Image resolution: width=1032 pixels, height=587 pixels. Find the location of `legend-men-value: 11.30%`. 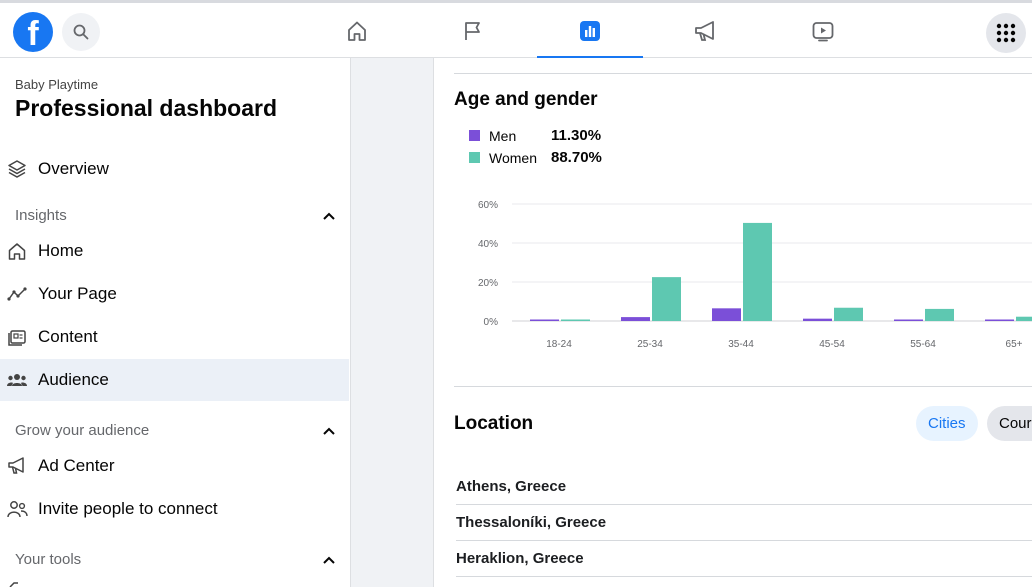

legend-men-value: 11.30% is located at coordinates (576, 135).